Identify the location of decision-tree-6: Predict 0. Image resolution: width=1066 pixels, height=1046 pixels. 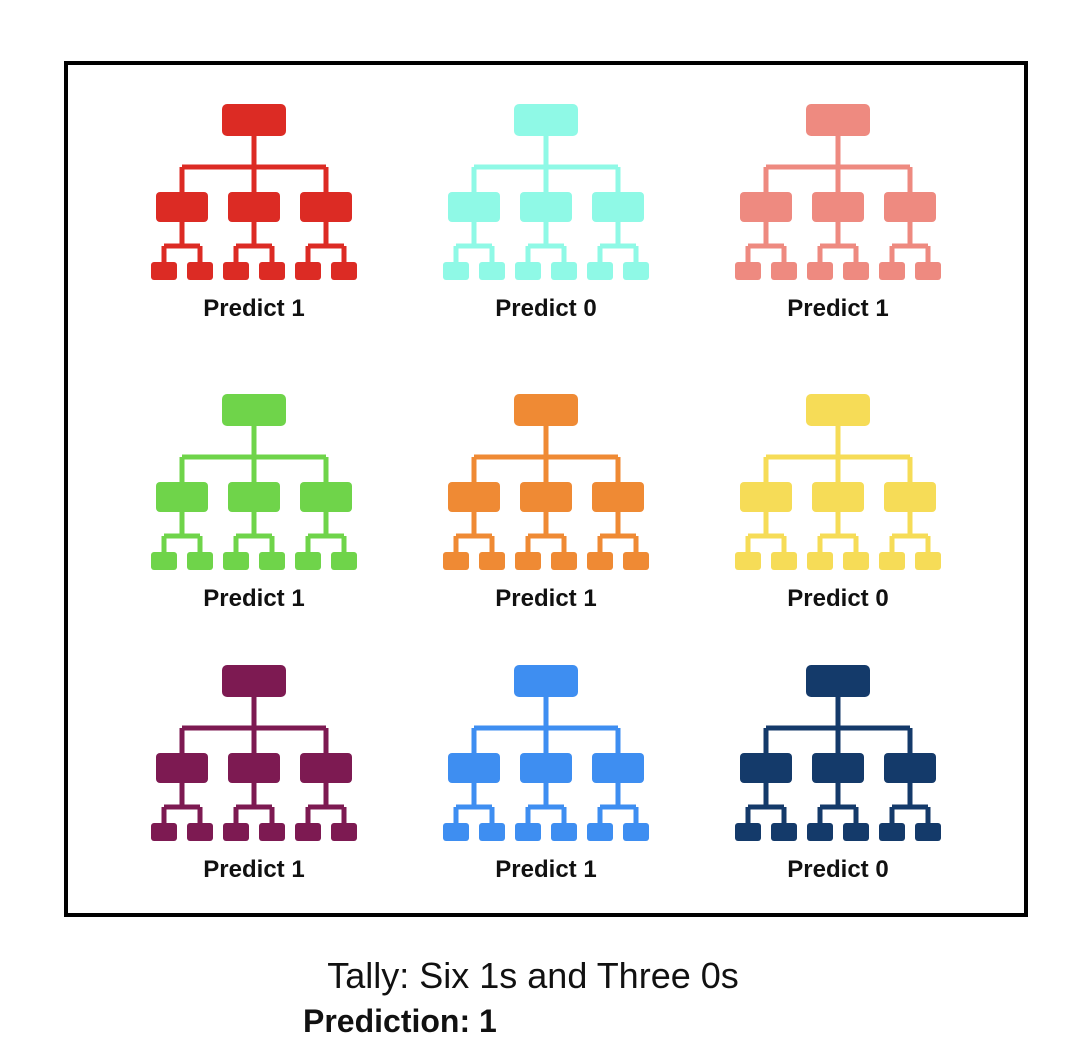
(838, 503).